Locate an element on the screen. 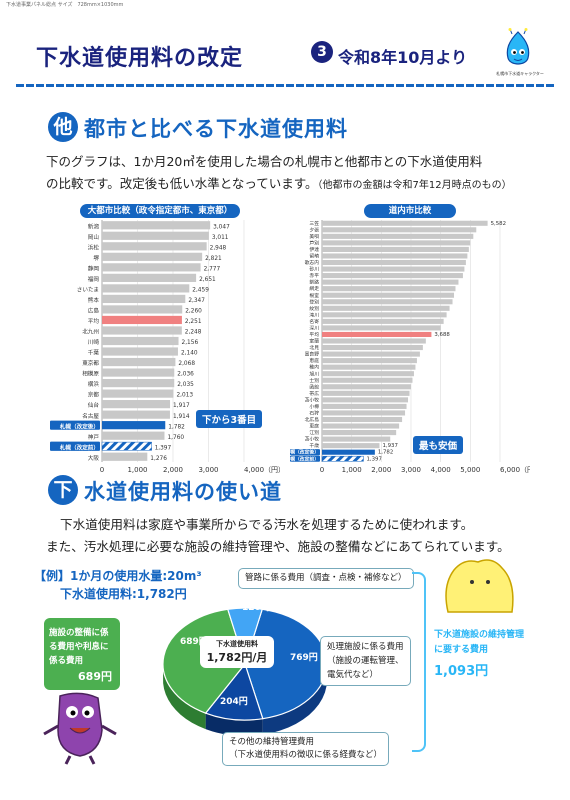  category-label: 伊達 is located at coordinates (314, 249).